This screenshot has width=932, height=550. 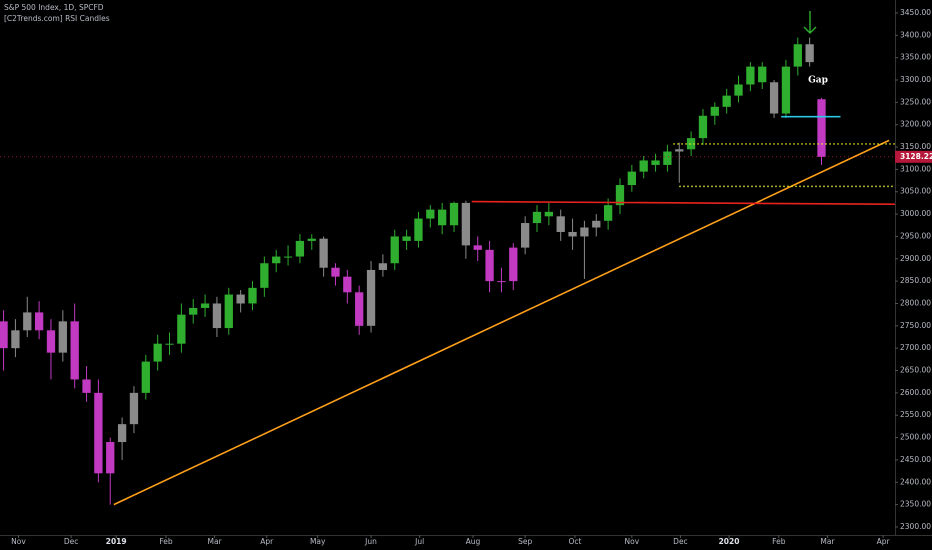 I want to click on y-tick-label: 2700.00, so click(x=915, y=347).